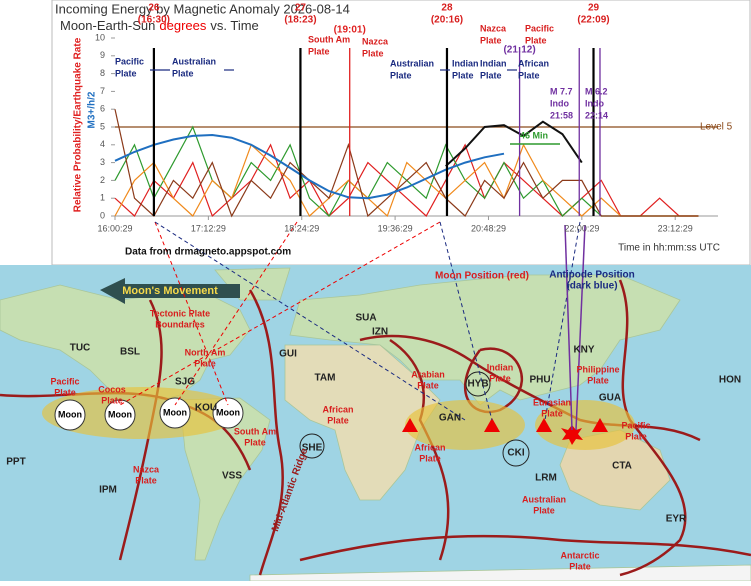 The width and height of the screenshot is (751, 586). What do you see at coordinates (716, 127) in the screenshot?
I see `level-label: Level 5` at bounding box center [716, 127].